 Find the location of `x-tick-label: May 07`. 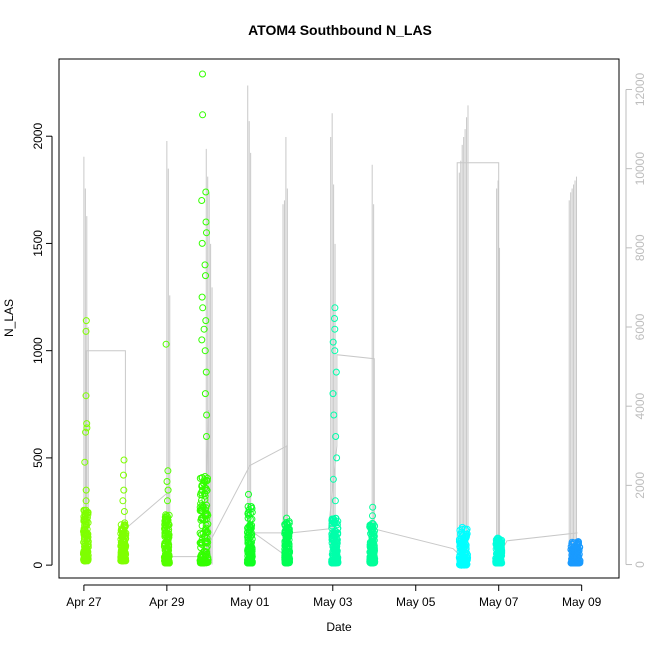

x-tick-label: May 07 is located at coordinates (499, 602).